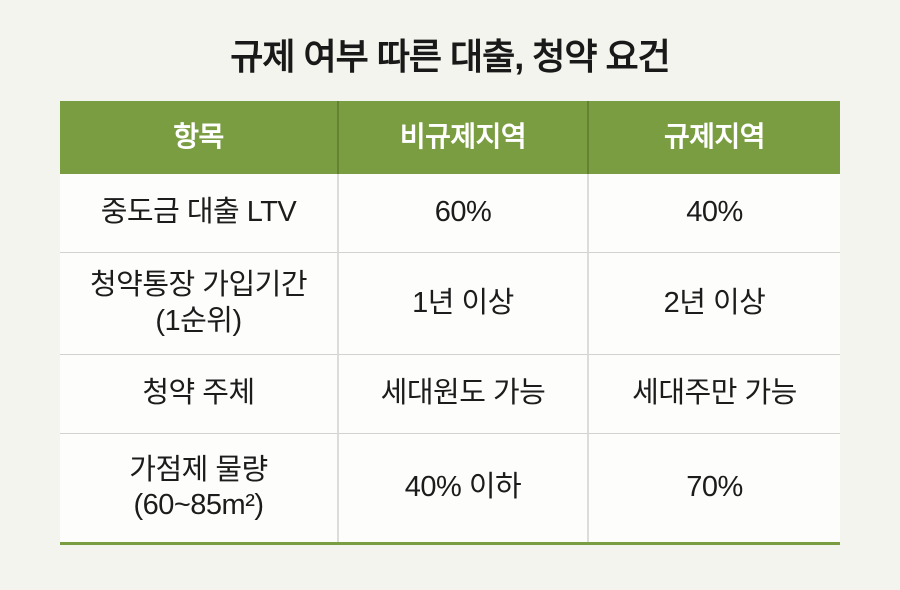 Image resolution: width=900 pixels, height=590 pixels. What do you see at coordinates (198, 137) in the screenshot?
I see `column-header-item: 항목` at bounding box center [198, 137].